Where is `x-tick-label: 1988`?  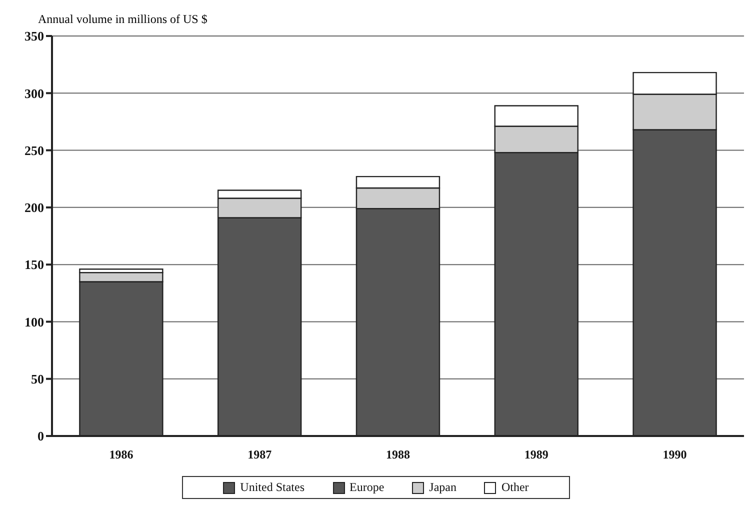 x-tick-label: 1988 is located at coordinates (398, 455).